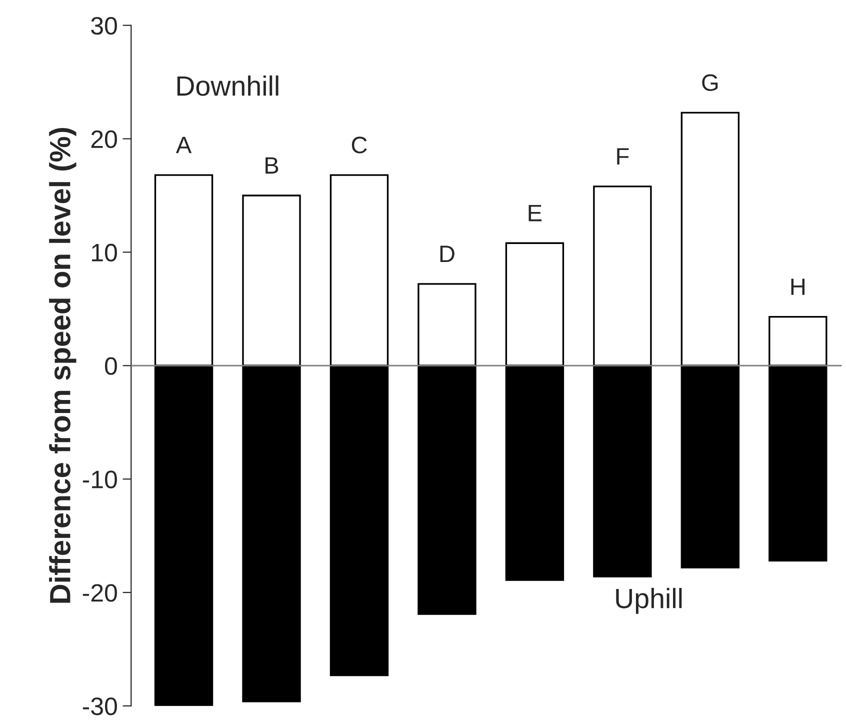 Image resolution: width=846 pixels, height=724 pixels. Describe the element at coordinates (359, 145) in the screenshot. I see `x-tick-label: C` at that location.